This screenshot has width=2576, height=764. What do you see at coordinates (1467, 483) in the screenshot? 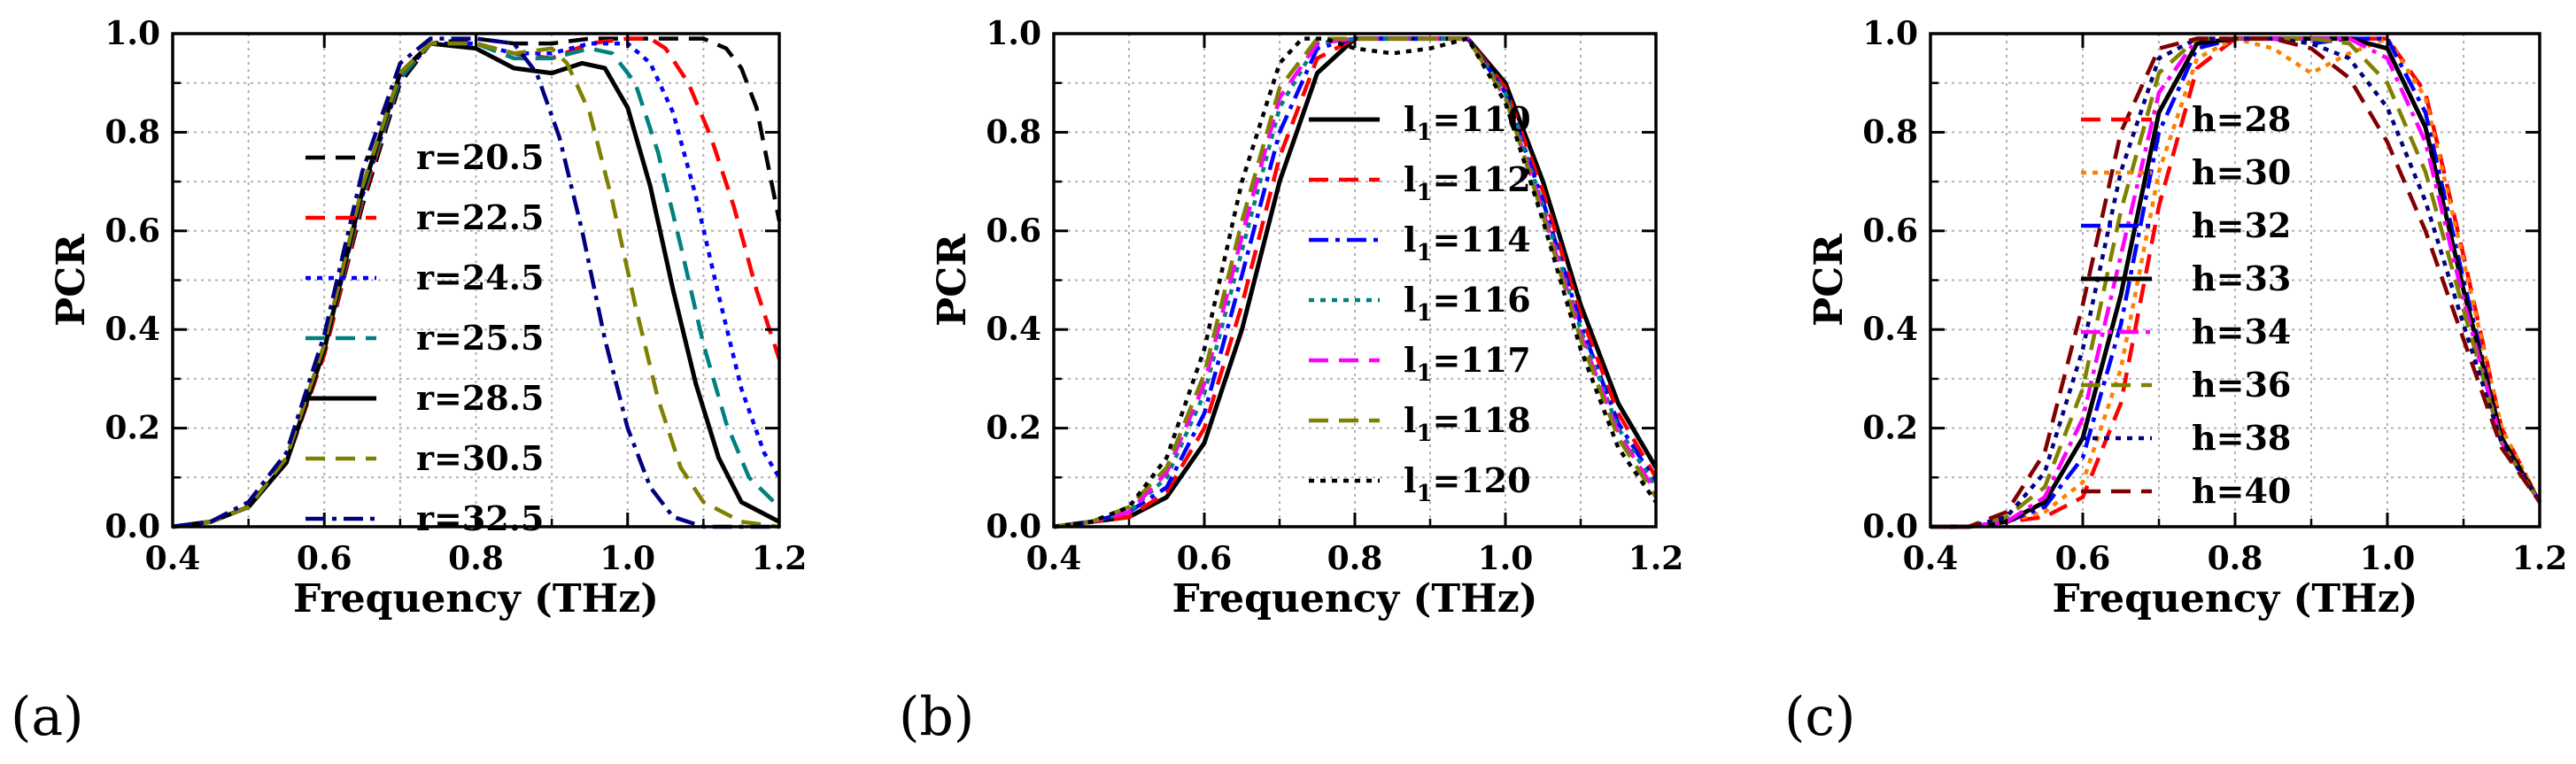
I see `legend-label-7: l1=120` at bounding box center [1467, 483].